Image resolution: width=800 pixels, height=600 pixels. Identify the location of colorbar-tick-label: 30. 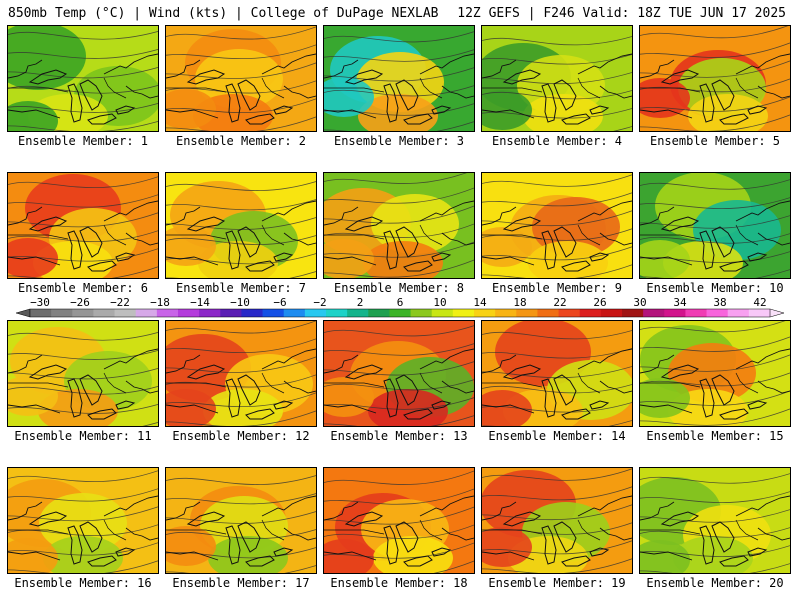
(639, 303).